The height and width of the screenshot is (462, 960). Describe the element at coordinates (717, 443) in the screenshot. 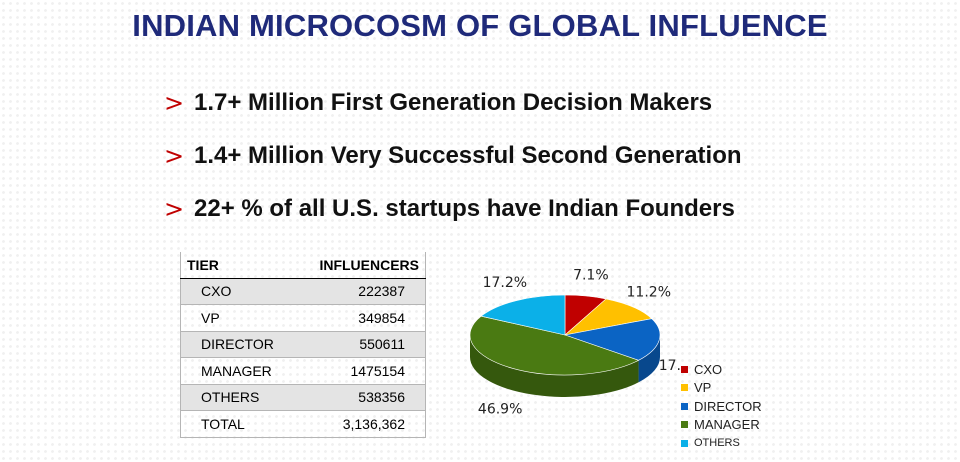

I see `legend-label: OTHERS` at that location.